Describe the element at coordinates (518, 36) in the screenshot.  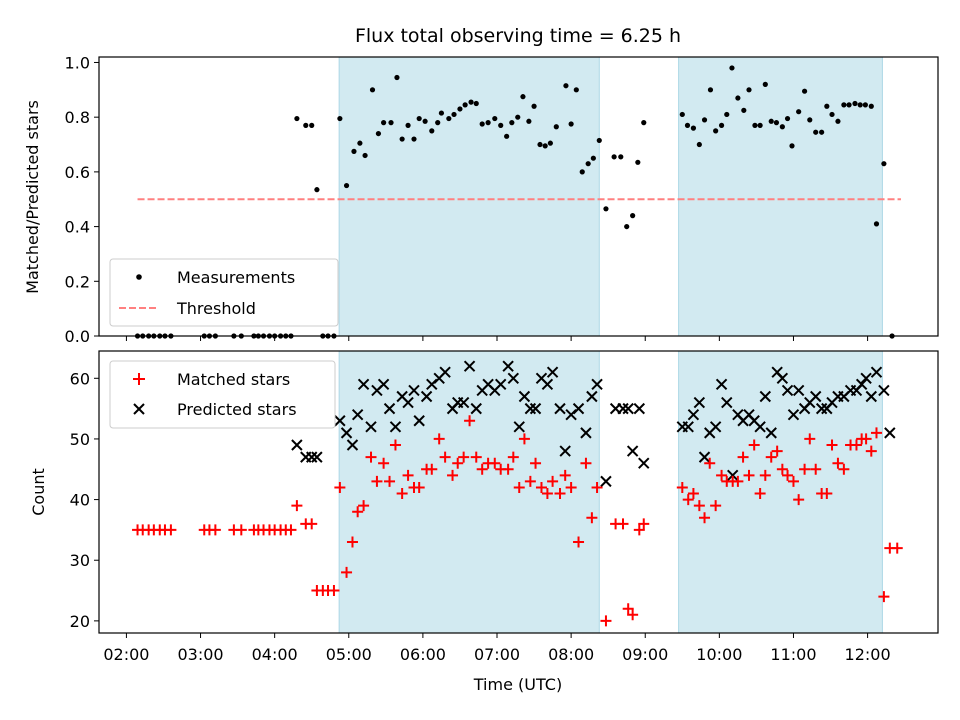
I see `chart-title: Flux total observing time = 6.25 h` at that location.